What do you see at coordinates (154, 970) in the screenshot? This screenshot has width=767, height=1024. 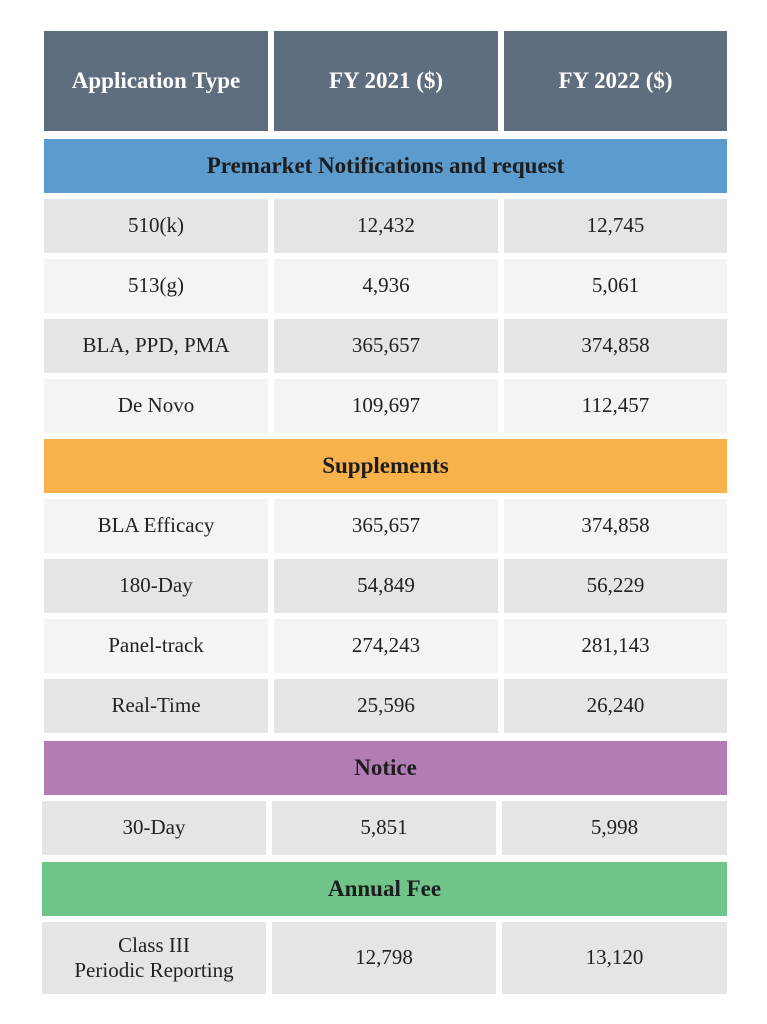 I see `row-type-line2: Periodic Reporting` at bounding box center [154, 970].